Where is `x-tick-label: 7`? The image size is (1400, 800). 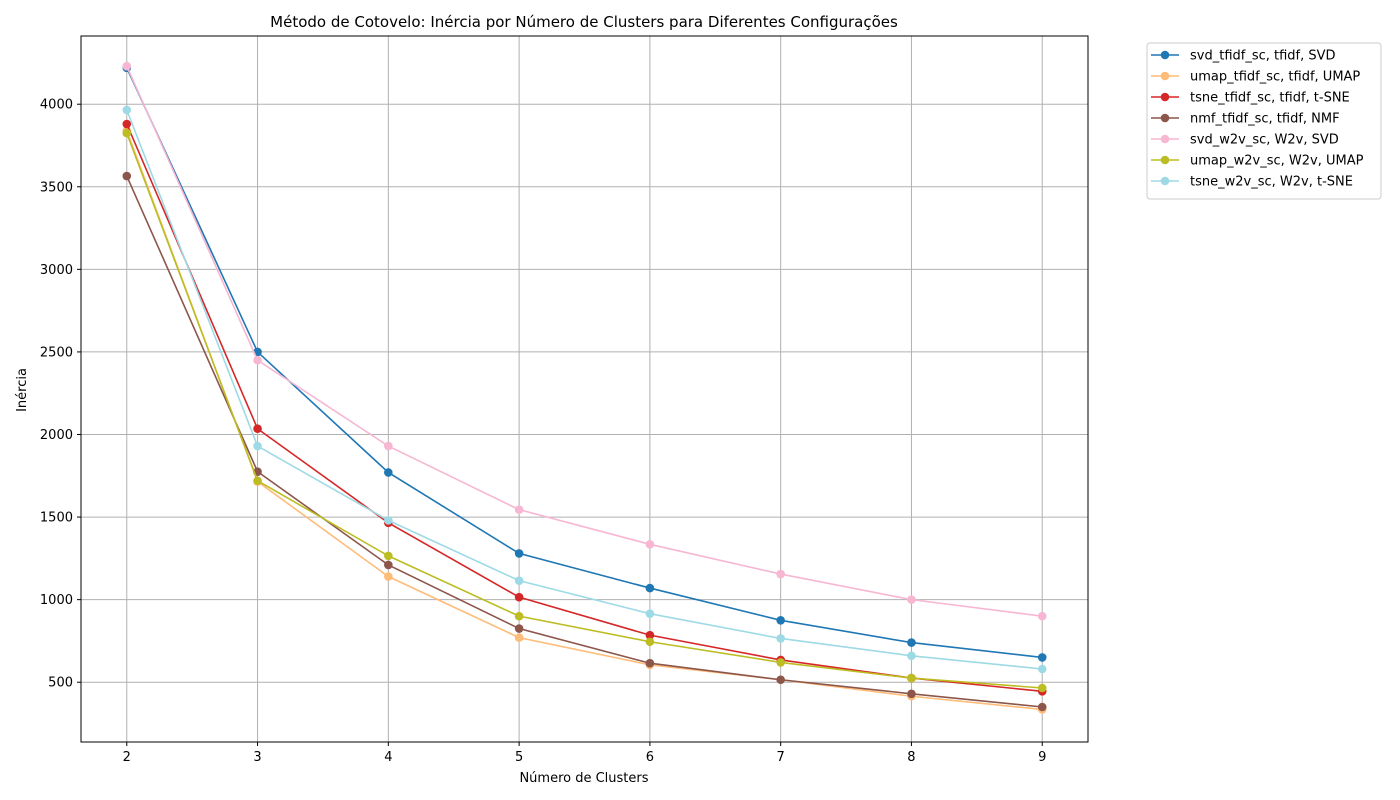 x-tick-label: 7 is located at coordinates (781, 757).